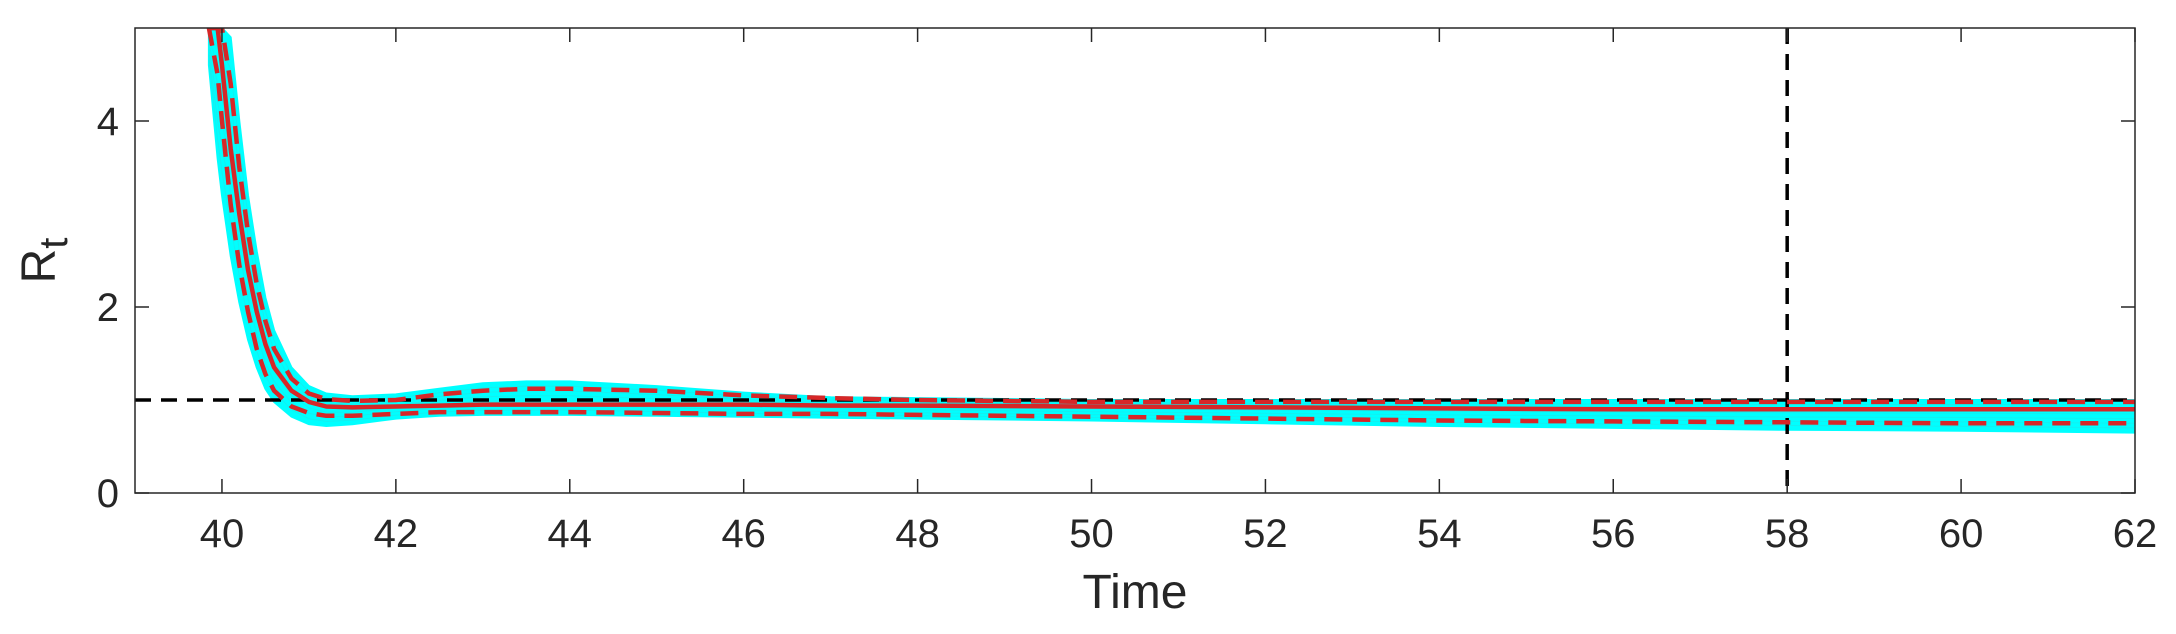 The height and width of the screenshot is (634, 2176). What do you see at coordinates (396, 534) in the screenshot?
I see `x-tick-label: 42` at bounding box center [396, 534].